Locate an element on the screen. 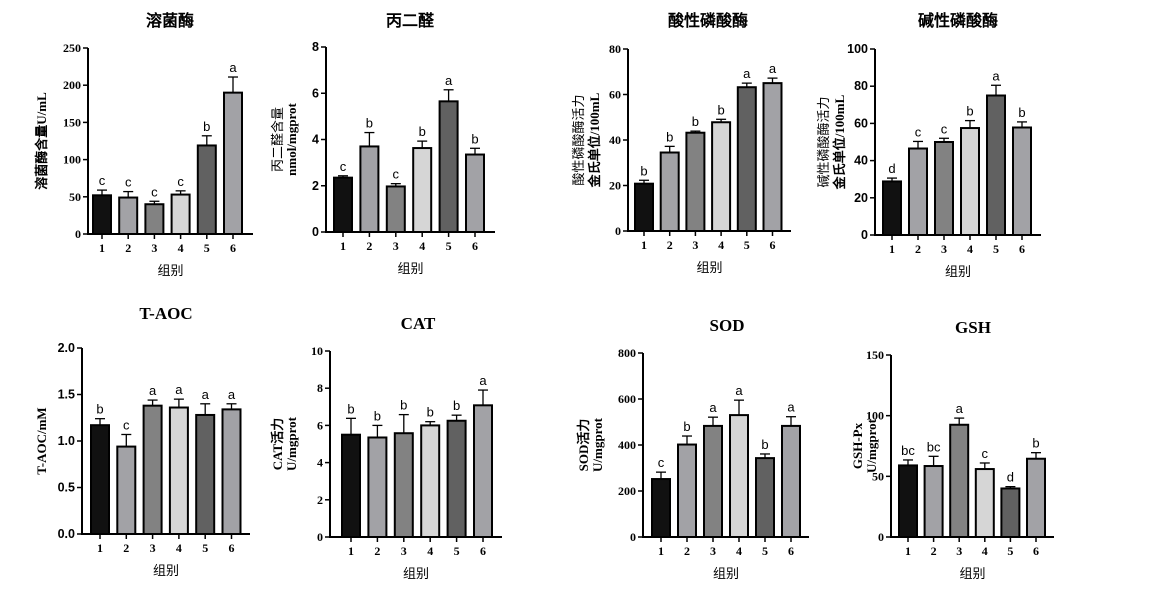 Image resolution: width=1165 pixels, height=610 pixels. y-tick-label: 200 is located at coordinates (627, 491).